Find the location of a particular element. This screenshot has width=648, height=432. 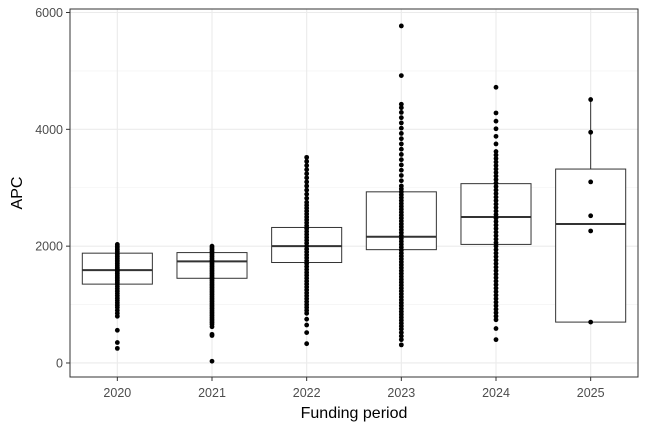

y-tick-label: 2000 is located at coordinates (49, 247).